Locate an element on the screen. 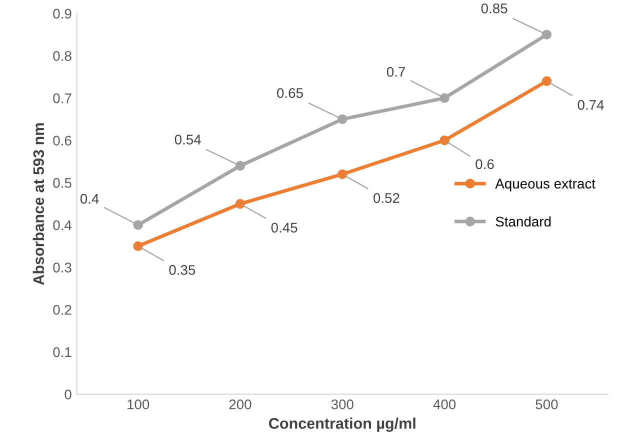 The image size is (640, 448). y-tick-label: 0.5 is located at coordinates (62, 183).